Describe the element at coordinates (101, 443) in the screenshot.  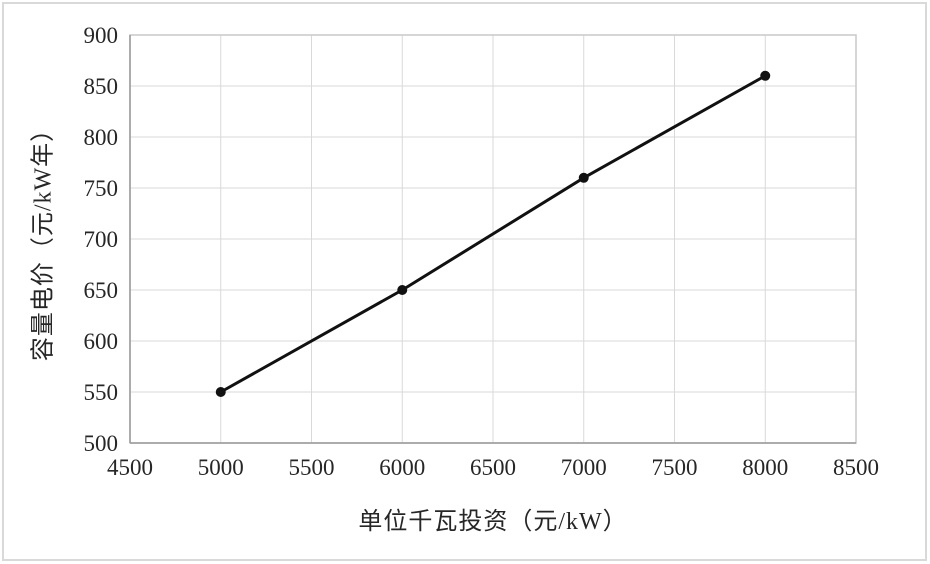
I see `y-tick-label: 500` at that location.